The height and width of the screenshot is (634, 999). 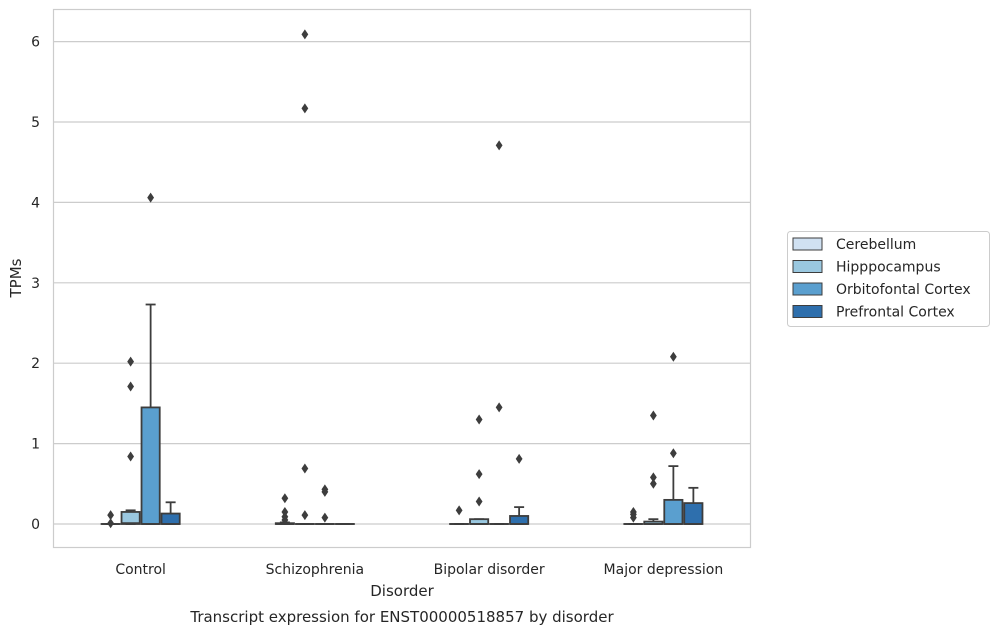 What do you see at coordinates (16, 278) in the screenshot?
I see `y-axis-title: TPMs` at bounding box center [16, 278].